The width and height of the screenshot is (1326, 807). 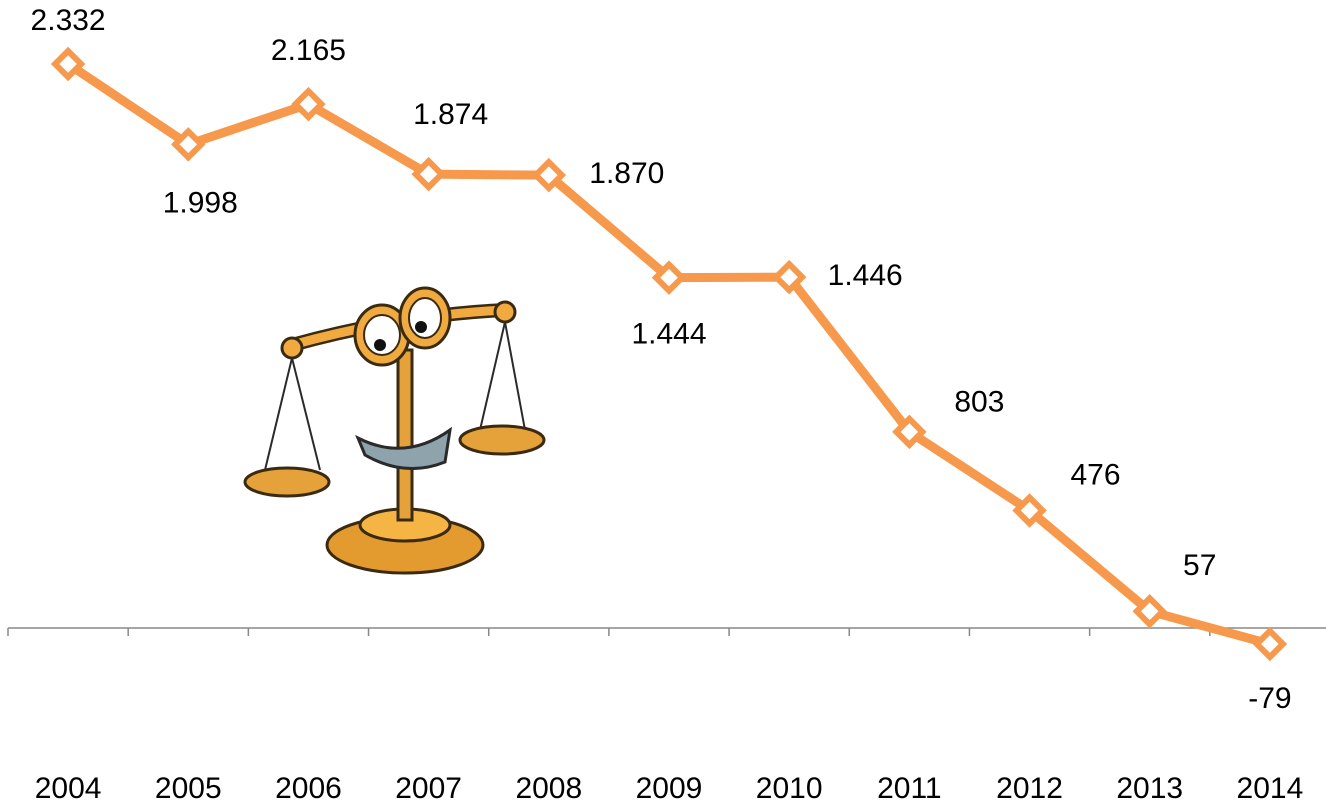 What do you see at coordinates (200, 202) in the screenshot?
I see `data-label: 1.998` at bounding box center [200, 202].